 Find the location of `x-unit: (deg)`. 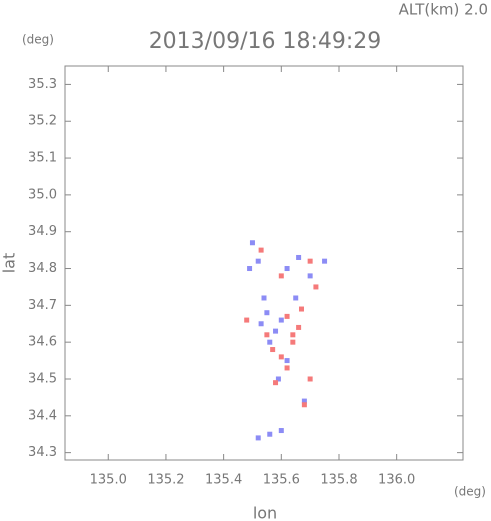

x-unit: (deg) is located at coordinates (470, 492).